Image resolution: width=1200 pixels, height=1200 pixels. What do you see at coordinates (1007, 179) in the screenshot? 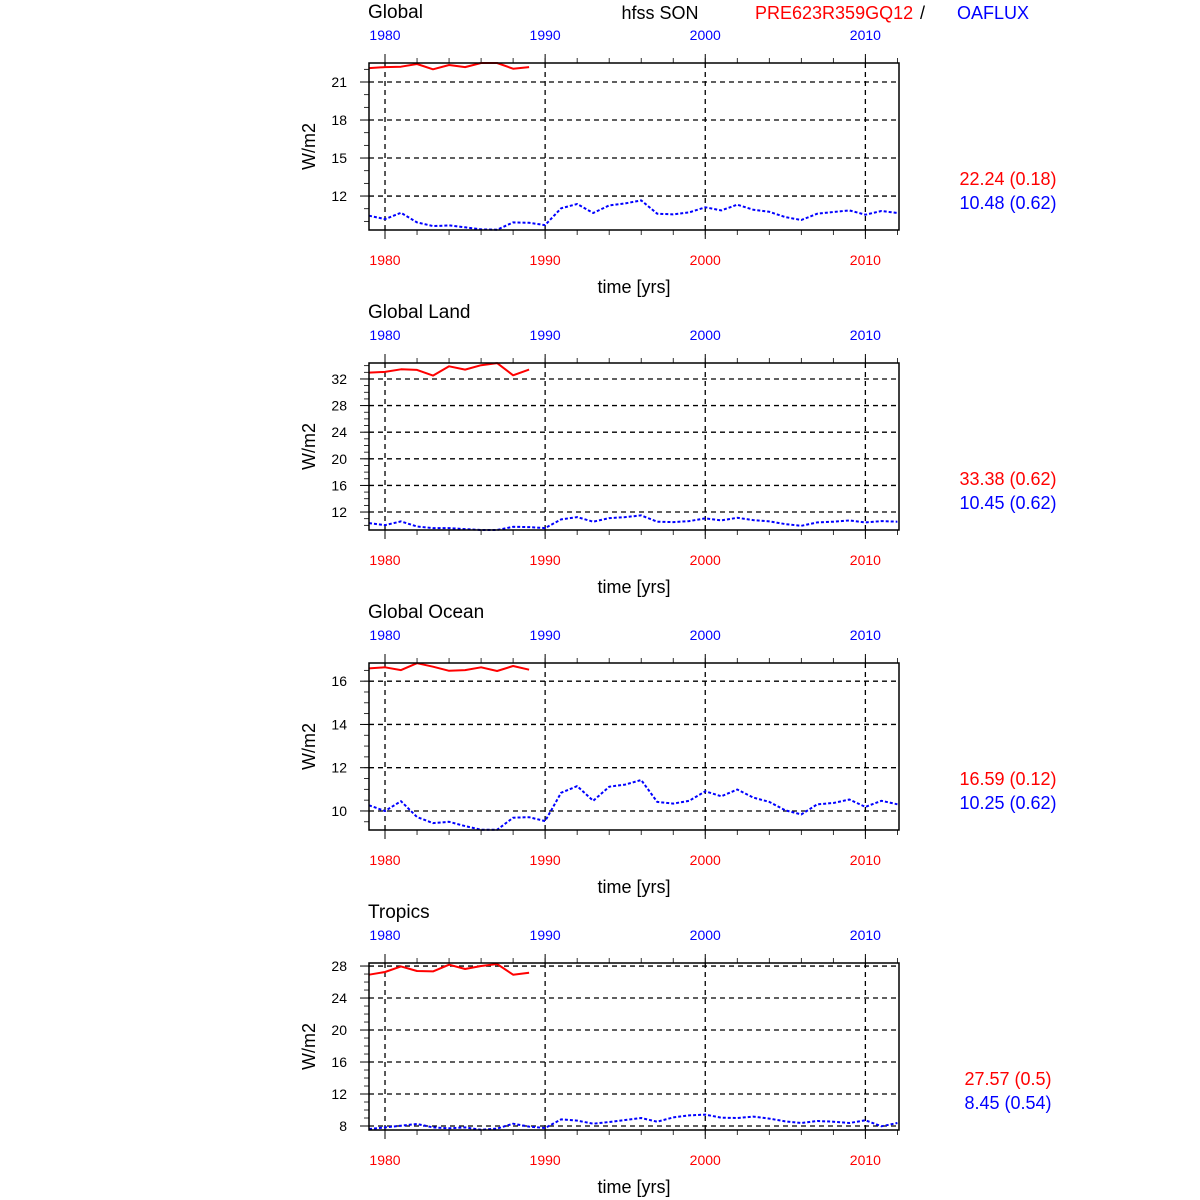
I see `model-mean-stat: 22.24 (0.18)` at bounding box center [1007, 179].